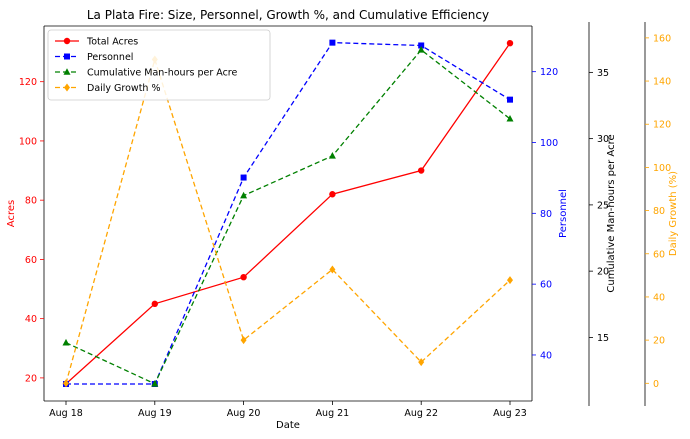 Image resolution: width=690 pixels, height=439 pixels. Describe the element at coordinates (333, 413) in the screenshot. I see `x-tick-label: Aug 21` at that location.